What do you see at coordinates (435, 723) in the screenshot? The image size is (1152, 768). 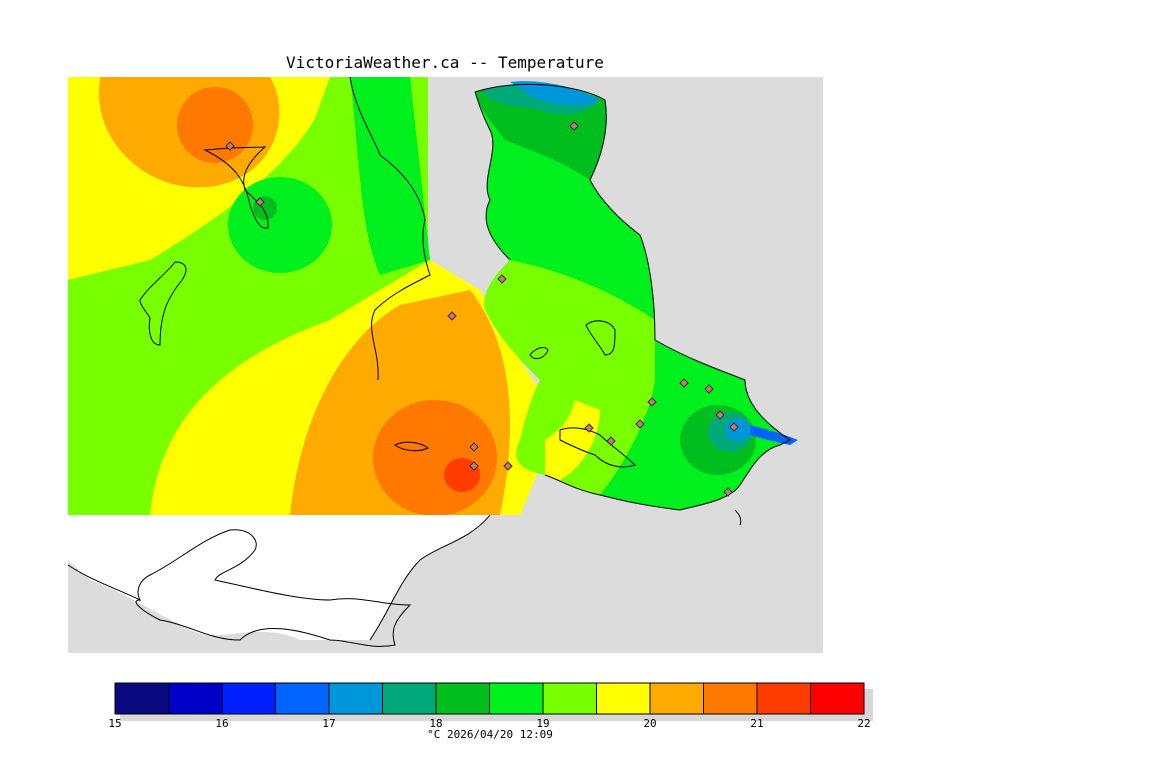 I see `legend-tick-label: 18` at bounding box center [435, 723].